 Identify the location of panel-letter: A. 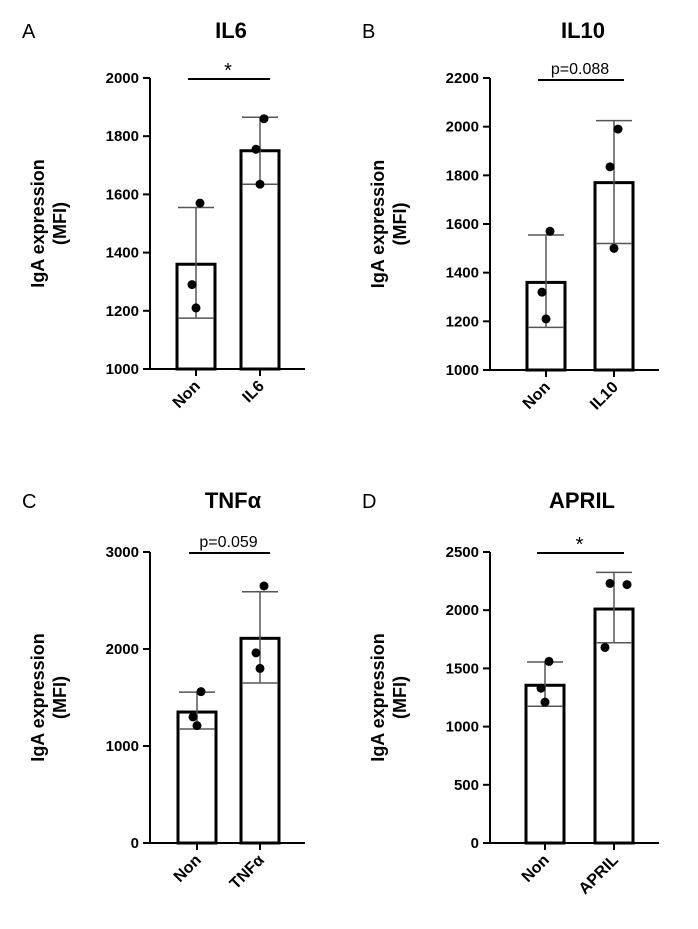
(29, 32).